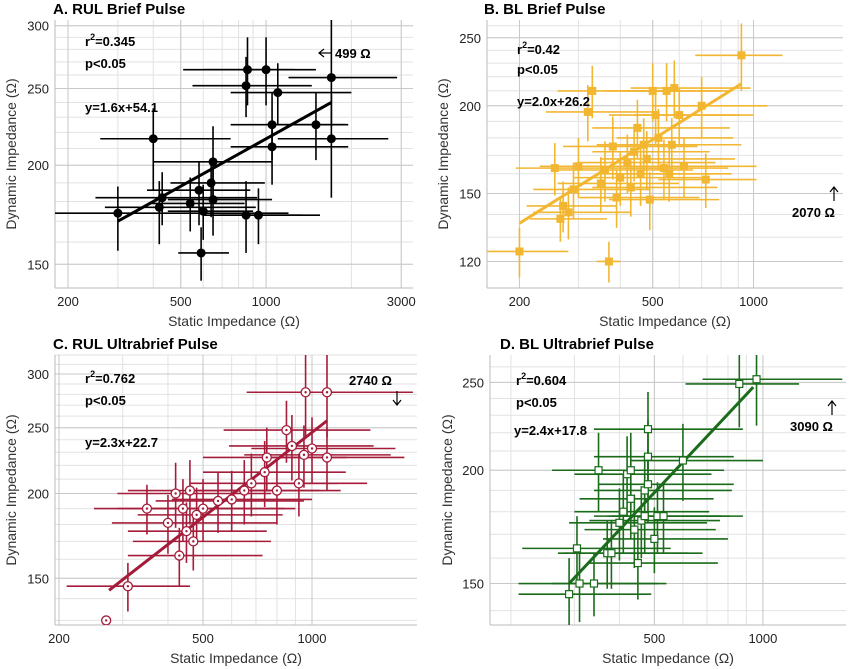 This screenshot has height=669, width=850. I want to click on y-tick-label: 250, so click(470, 38).